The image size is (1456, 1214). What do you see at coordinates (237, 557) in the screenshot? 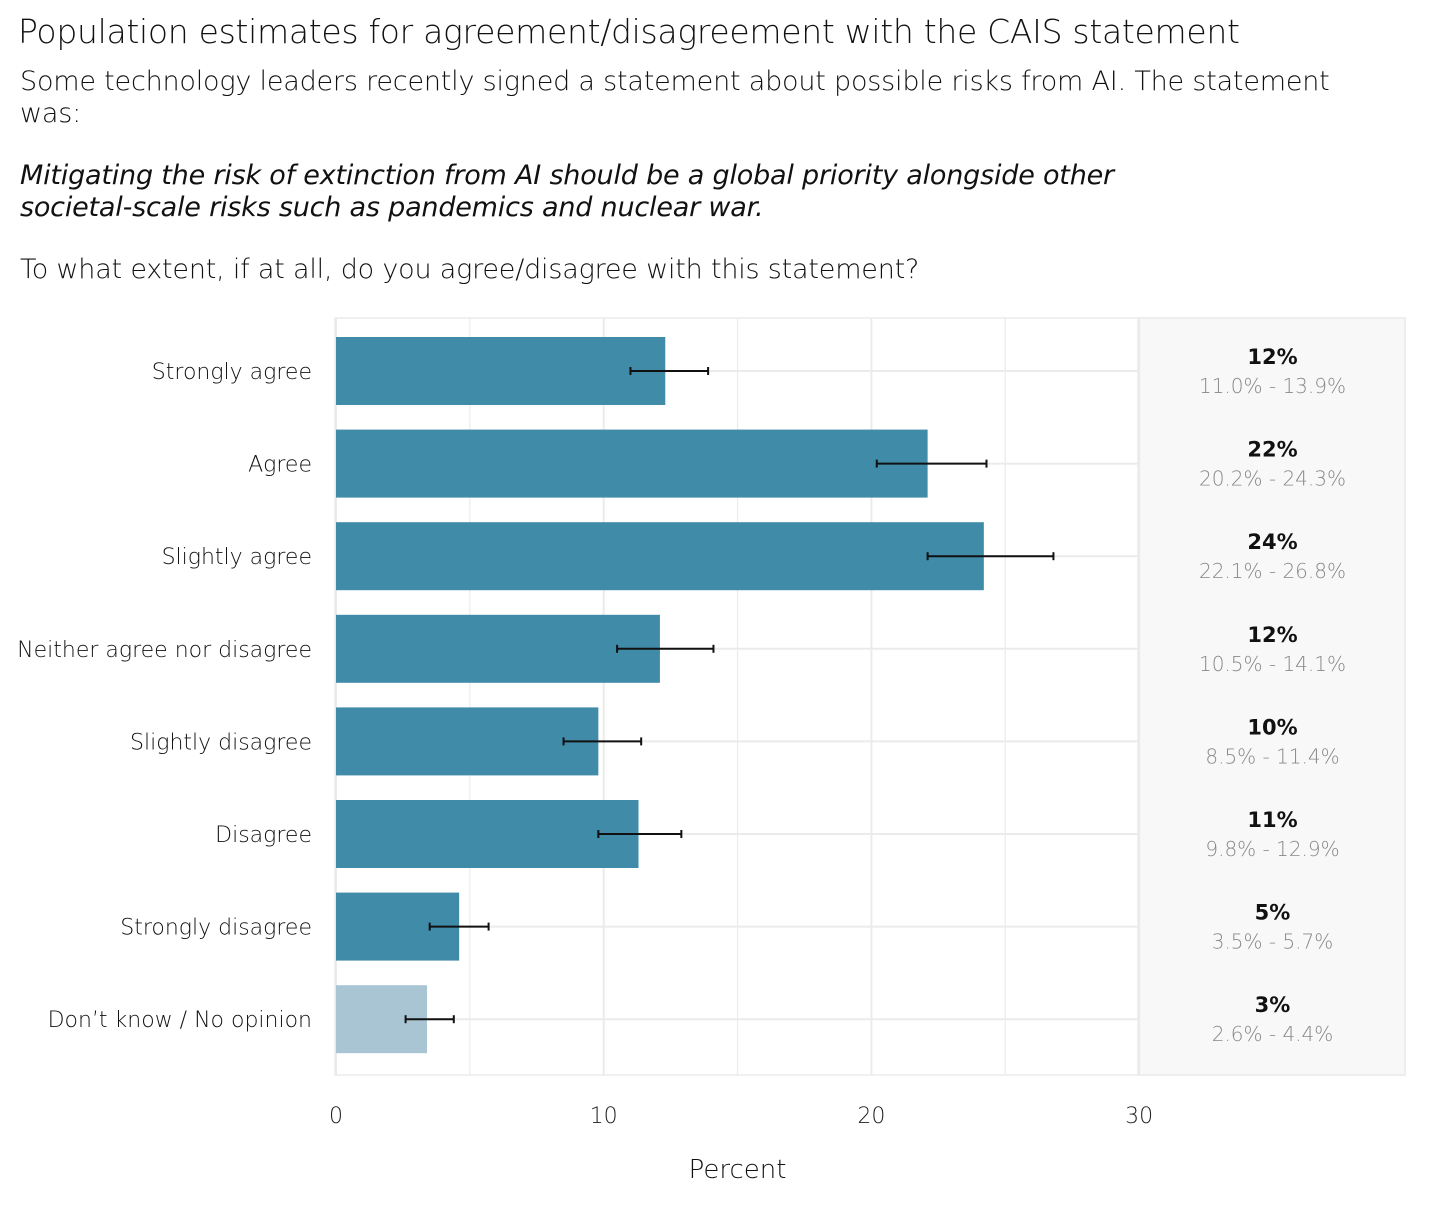
I see `category-label: Slightly agree` at bounding box center [237, 557].